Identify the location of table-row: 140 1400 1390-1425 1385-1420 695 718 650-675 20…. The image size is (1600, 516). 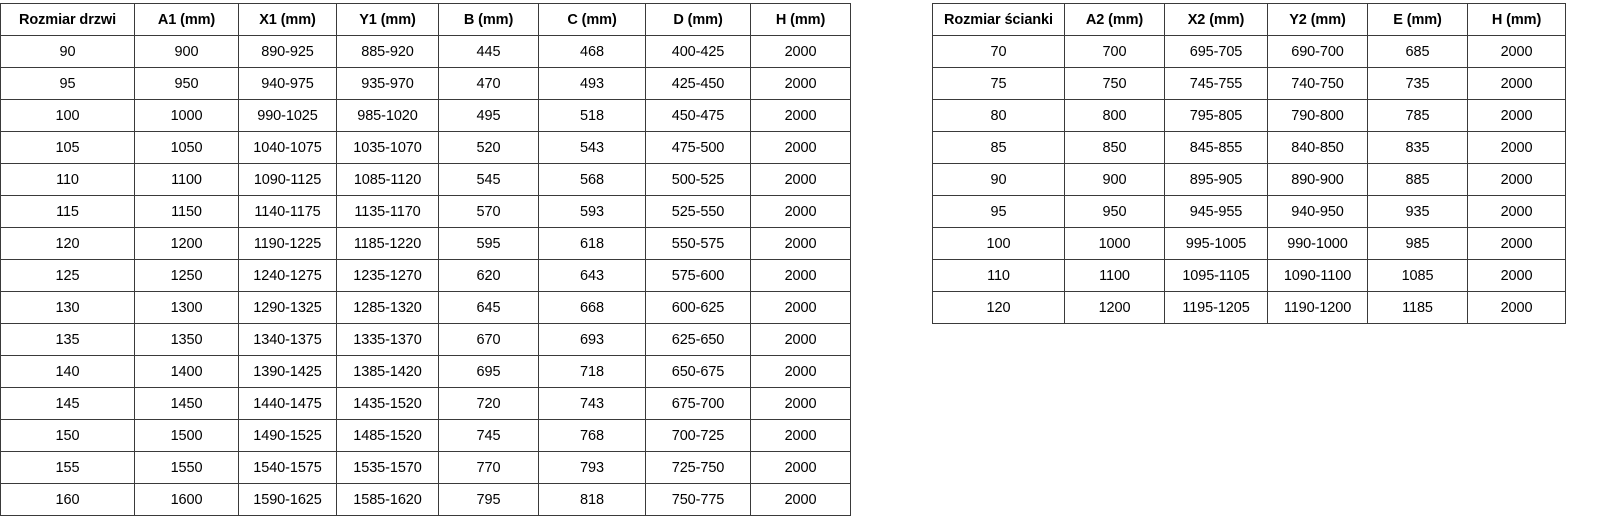
(425, 371).